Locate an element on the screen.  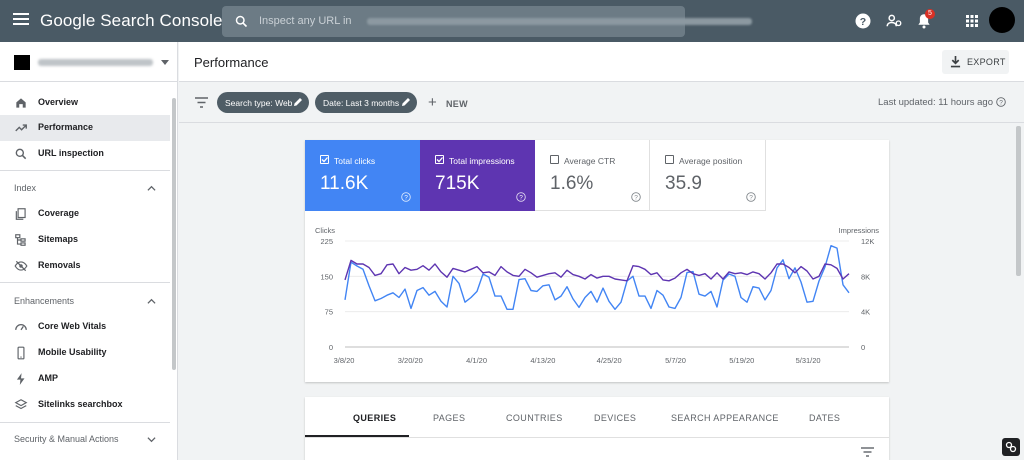
tab-queries: QUERIES is located at coordinates (375, 418).